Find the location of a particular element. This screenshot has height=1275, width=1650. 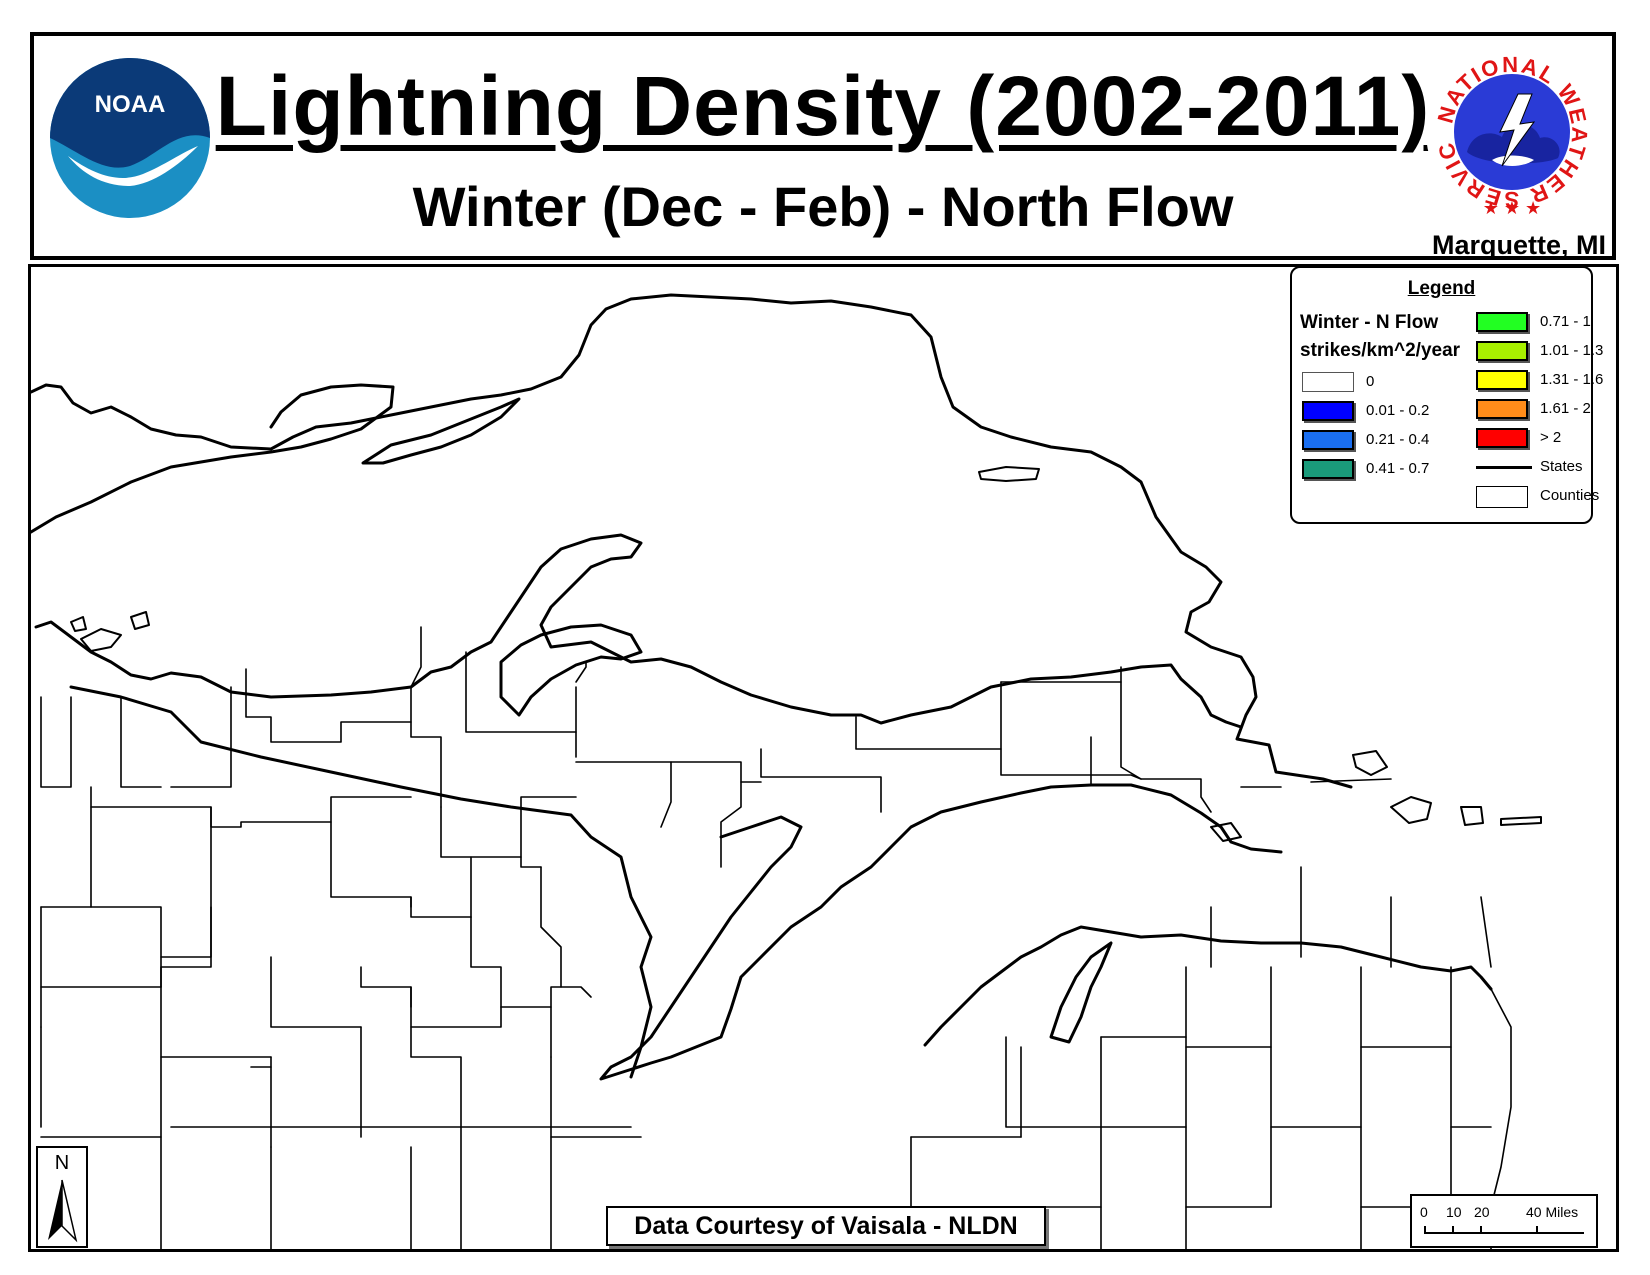

green-bay-peninsula is located at coordinates (1081, 992).